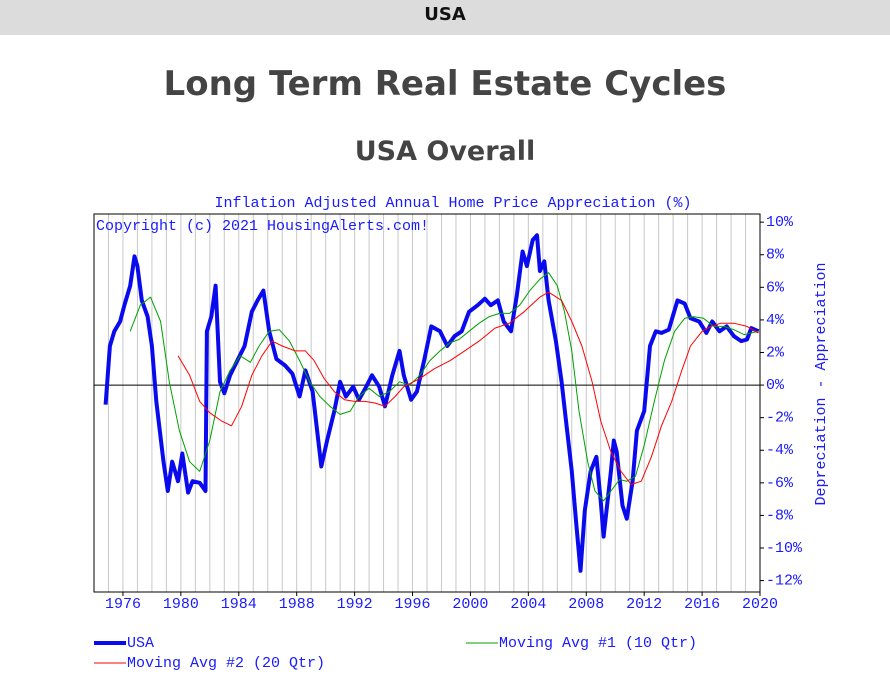 Image resolution: width=890 pixels, height=681 pixels. Describe the element at coordinates (355, 604) in the screenshot. I see `x-tick-label: 1992` at that location.